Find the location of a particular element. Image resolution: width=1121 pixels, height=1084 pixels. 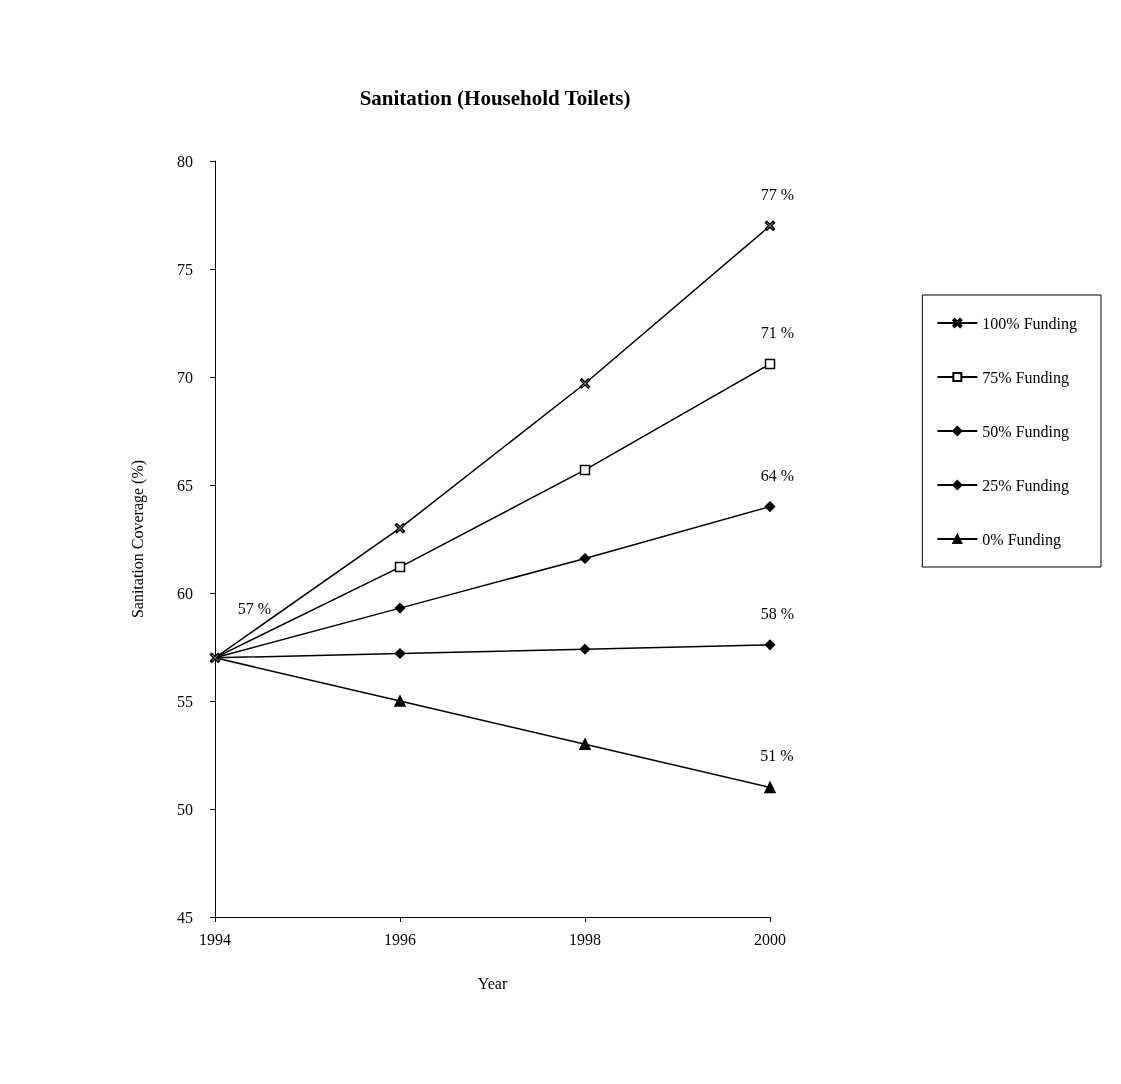

x-tick-label: 1994 is located at coordinates (215, 939).